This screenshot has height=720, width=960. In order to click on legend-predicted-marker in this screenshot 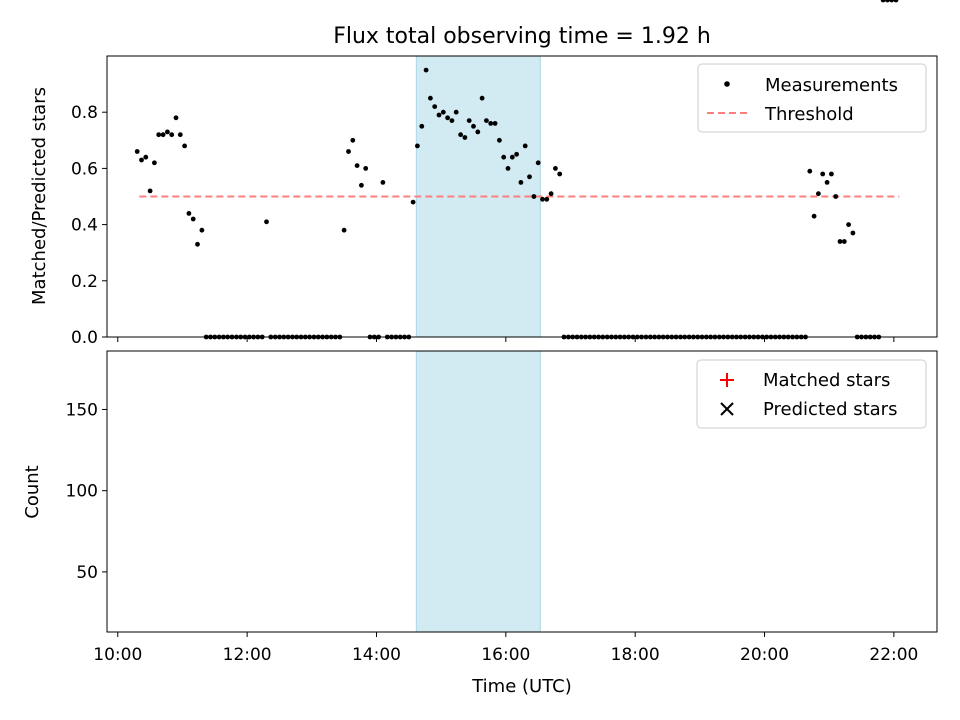, I will do `click(727, 409)`.